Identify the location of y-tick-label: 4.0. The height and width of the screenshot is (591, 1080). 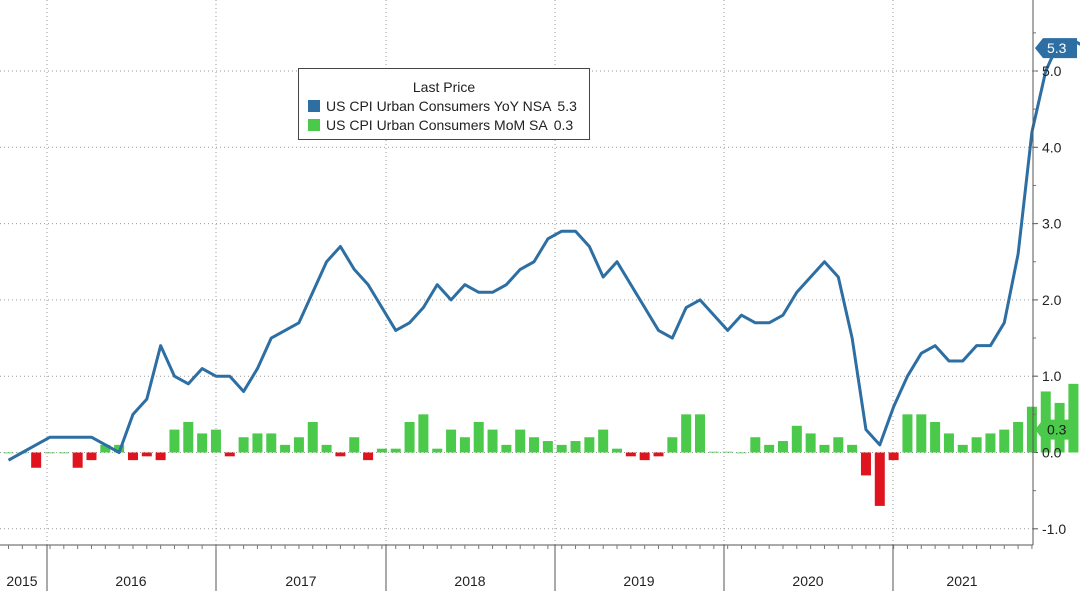
(1052, 147).